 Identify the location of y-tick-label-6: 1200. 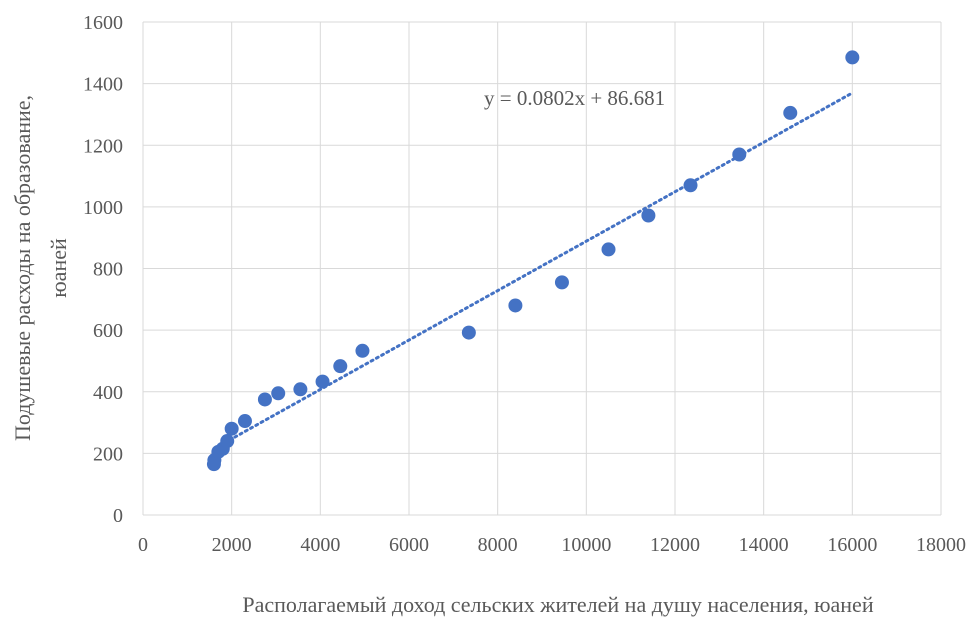
(103, 146).